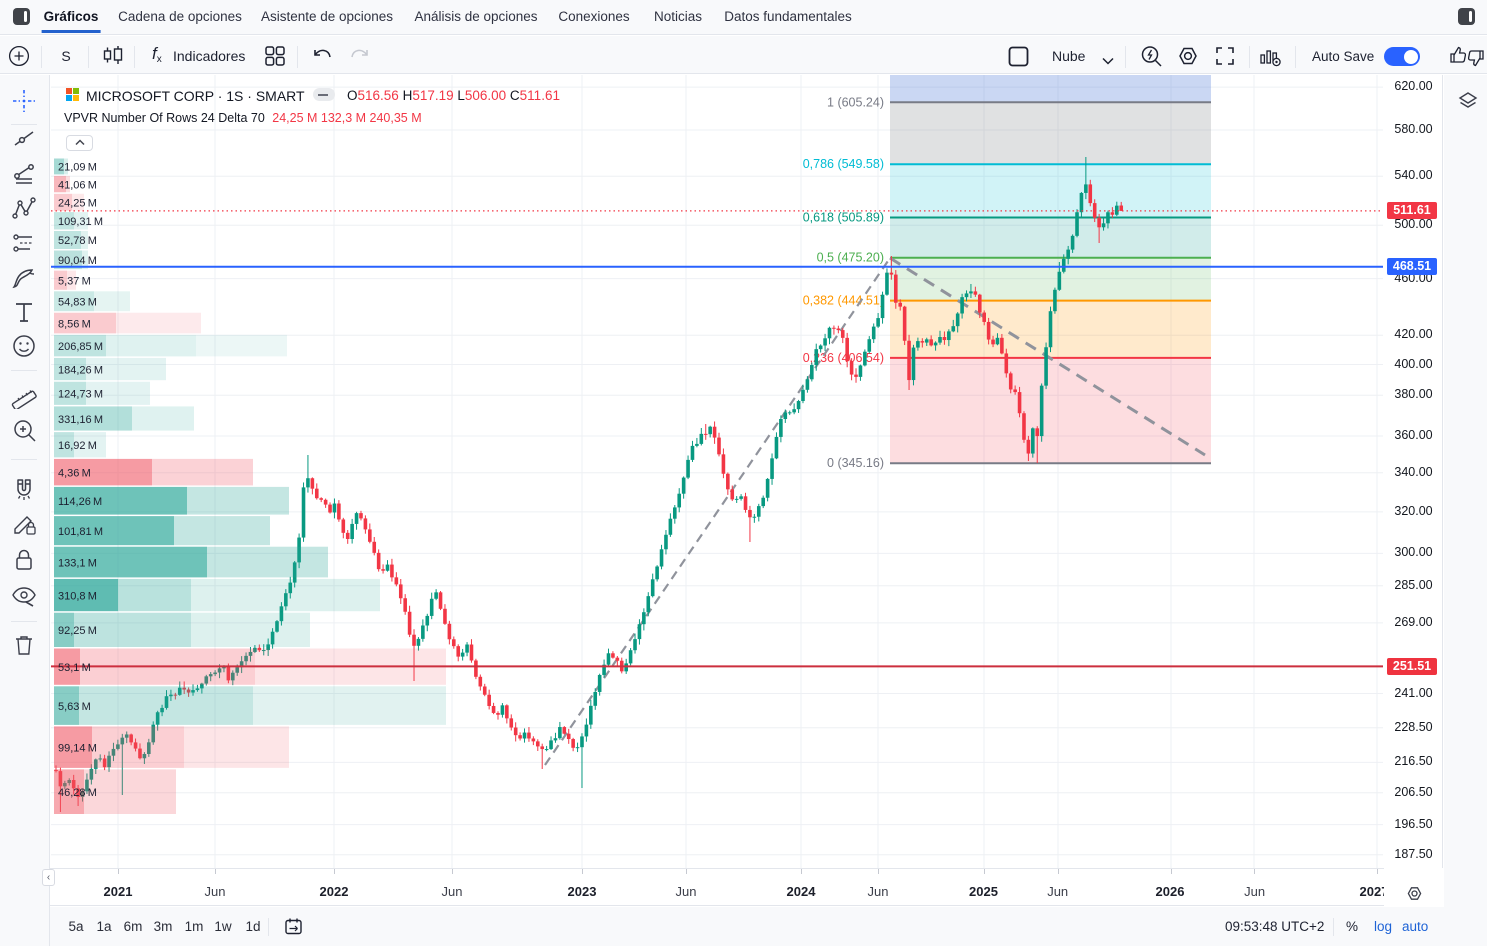 Image resolution: width=1487 pixels, height=946 pixels. Describe the element at coordinates (855, 102) in the screenshot. I see `svg-text: 1 (605.24)` at that location.